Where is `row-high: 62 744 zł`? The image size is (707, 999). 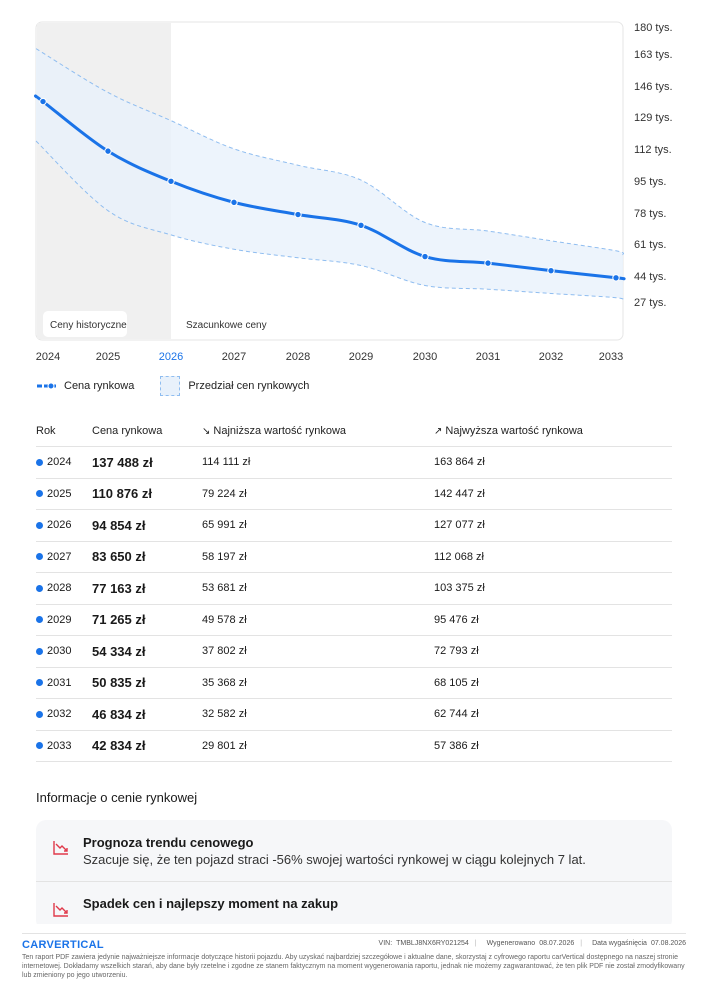 row-high: 62 744 zł is located at coordinates (456, 714).